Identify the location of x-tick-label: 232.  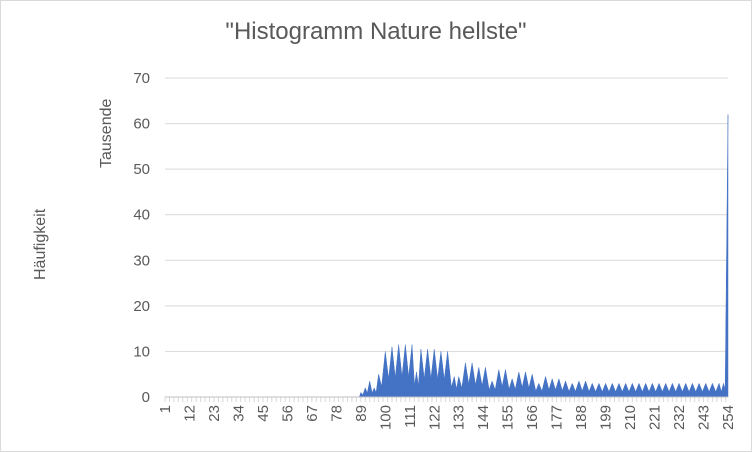
(679, 417).